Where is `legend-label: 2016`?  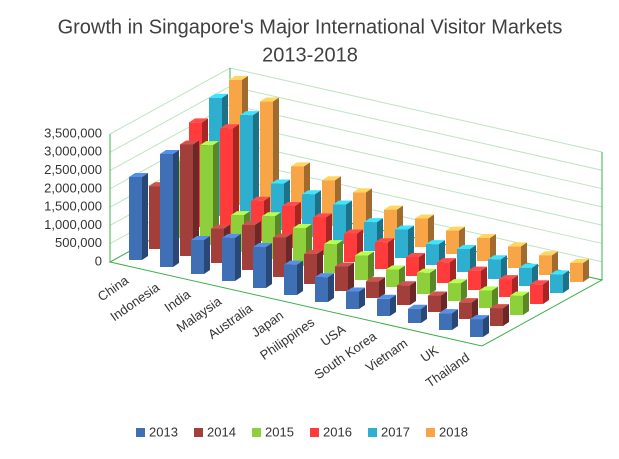
legend-label: 2016 is located at coordinates (337, 431).